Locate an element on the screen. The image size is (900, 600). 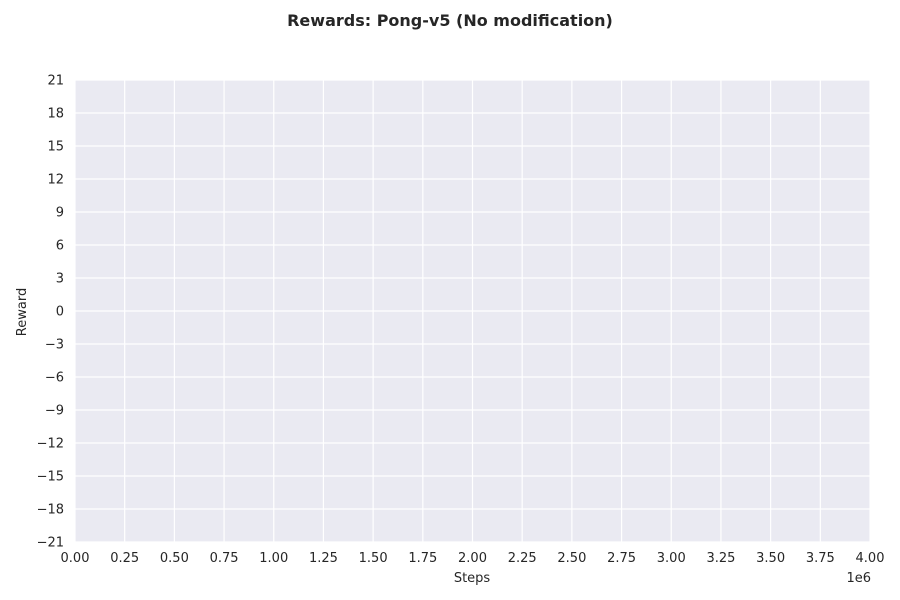
y-tick-label: 15 is located at coordinates (55, 147).